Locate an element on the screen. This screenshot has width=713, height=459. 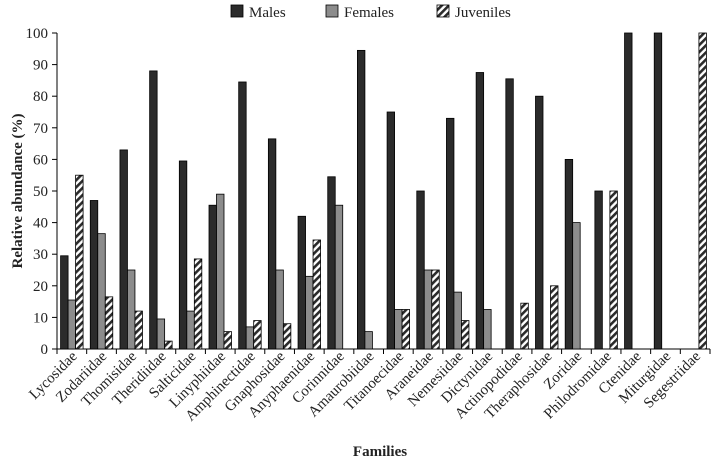
bar-males-corinnidae is located at coordinates (331, 263).